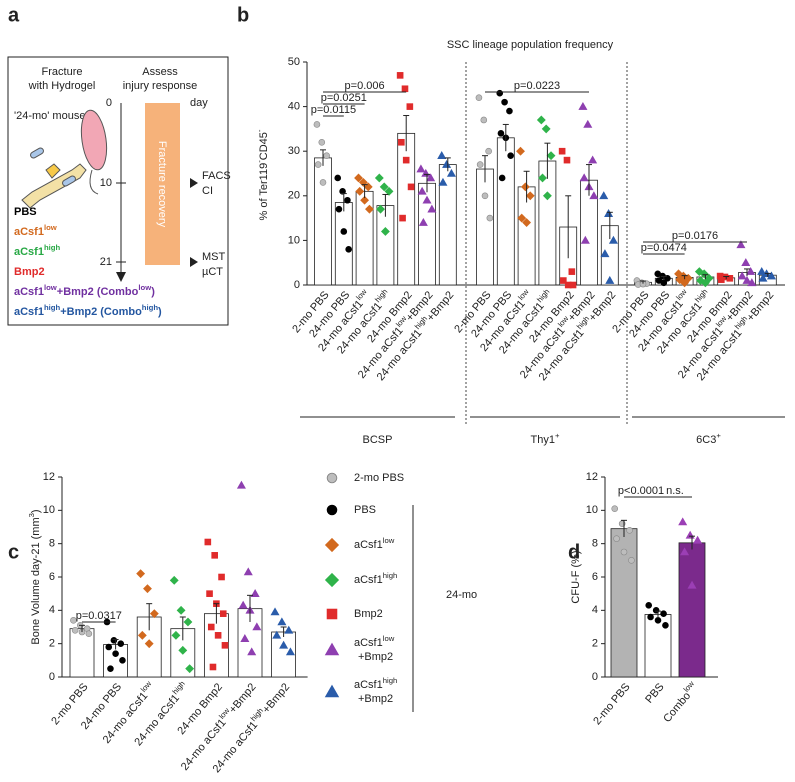 This screenshot has width=795, height=782. I want to click on day-tick: 0, so click(109, 103).